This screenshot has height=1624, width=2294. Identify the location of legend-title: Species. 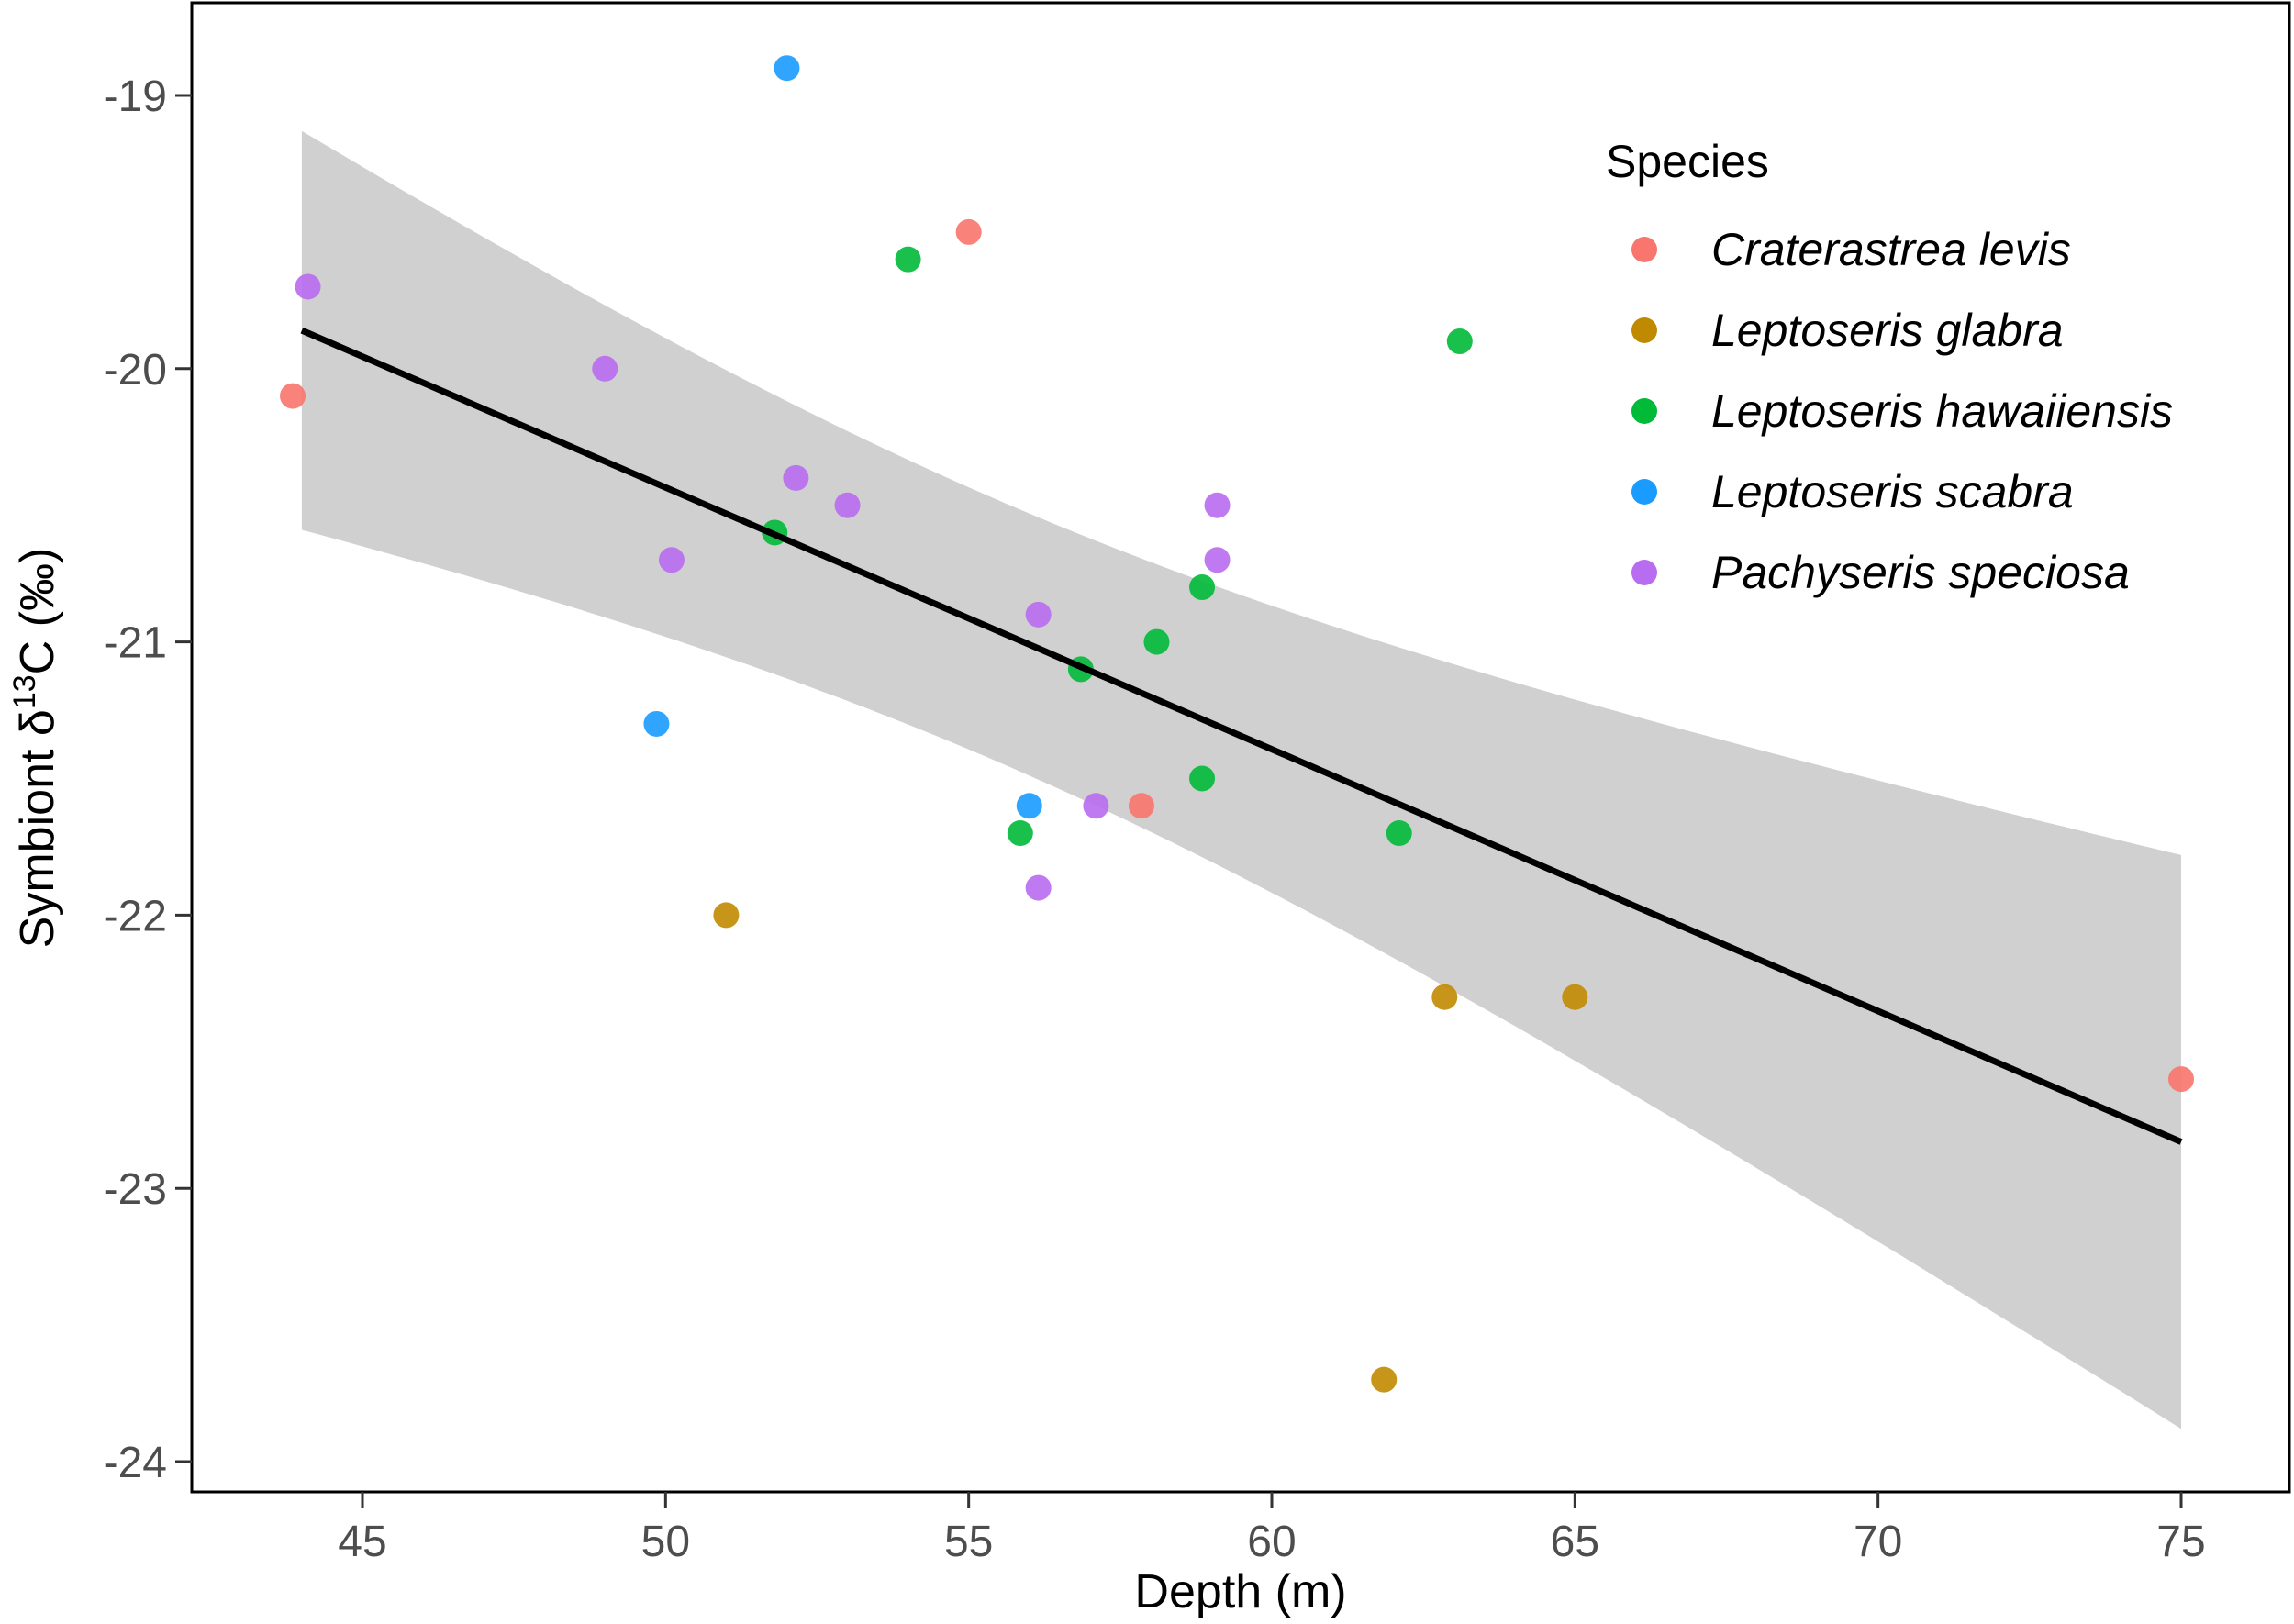
(1687, 161).